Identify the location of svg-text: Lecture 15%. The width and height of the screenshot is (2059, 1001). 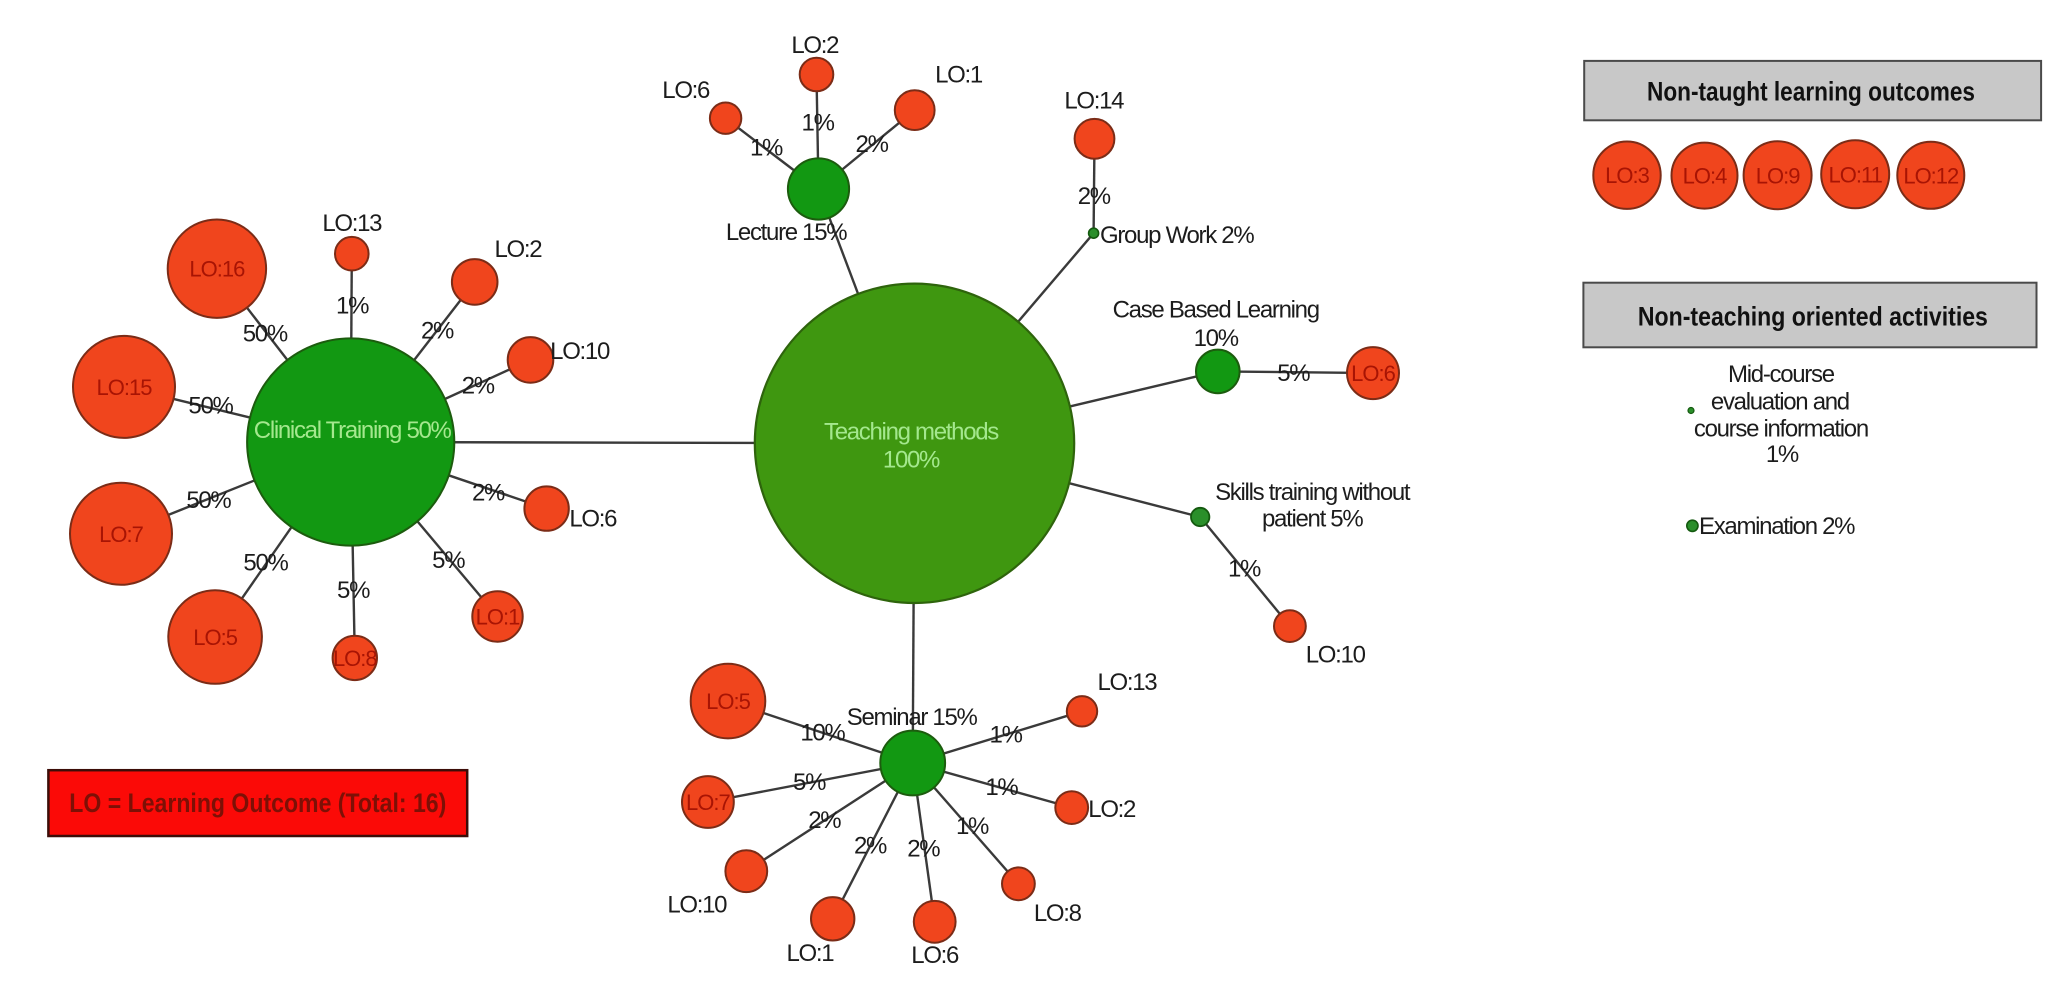
(786, 232).